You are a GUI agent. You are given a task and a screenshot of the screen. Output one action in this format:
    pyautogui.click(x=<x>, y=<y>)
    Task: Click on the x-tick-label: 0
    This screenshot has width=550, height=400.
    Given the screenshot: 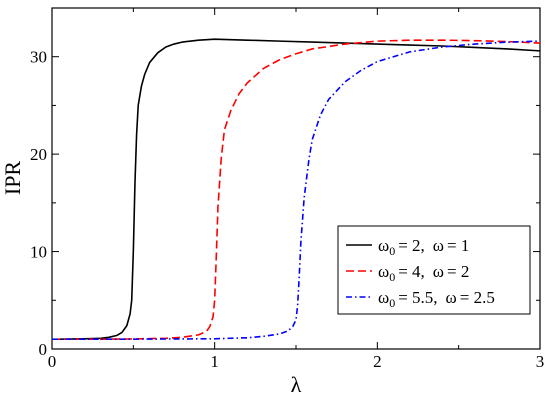 What is the action you would take?
    pyautogui.click(x=52, y=361)
    